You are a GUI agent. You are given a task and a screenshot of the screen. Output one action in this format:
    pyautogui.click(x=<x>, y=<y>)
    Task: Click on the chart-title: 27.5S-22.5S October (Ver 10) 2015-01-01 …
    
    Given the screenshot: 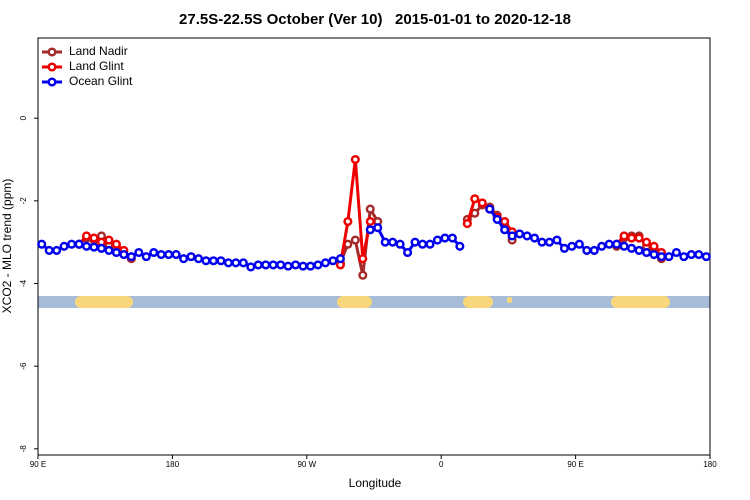 What is the action you would take?
    pyautogui.click(x=375, y=19)
    